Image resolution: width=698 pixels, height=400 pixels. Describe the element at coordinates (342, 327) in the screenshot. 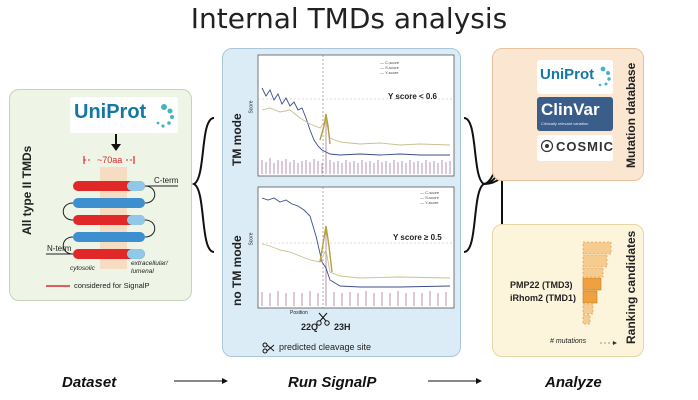

I see `site-right-label: 23H` at that location.